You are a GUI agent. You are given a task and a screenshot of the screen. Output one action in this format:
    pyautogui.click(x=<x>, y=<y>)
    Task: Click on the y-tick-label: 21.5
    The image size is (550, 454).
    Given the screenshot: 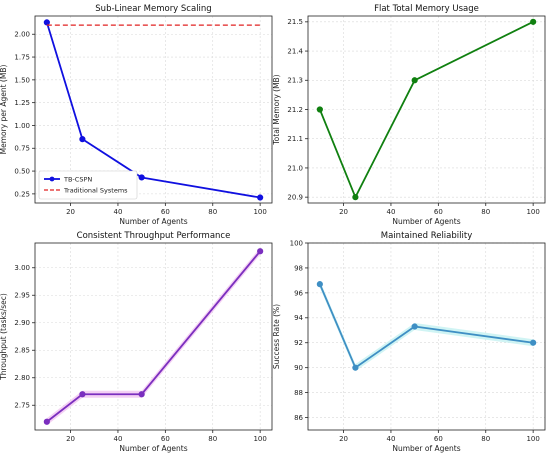 What is the action you would take?
    pyautogui.click(x=295, y=22)
    